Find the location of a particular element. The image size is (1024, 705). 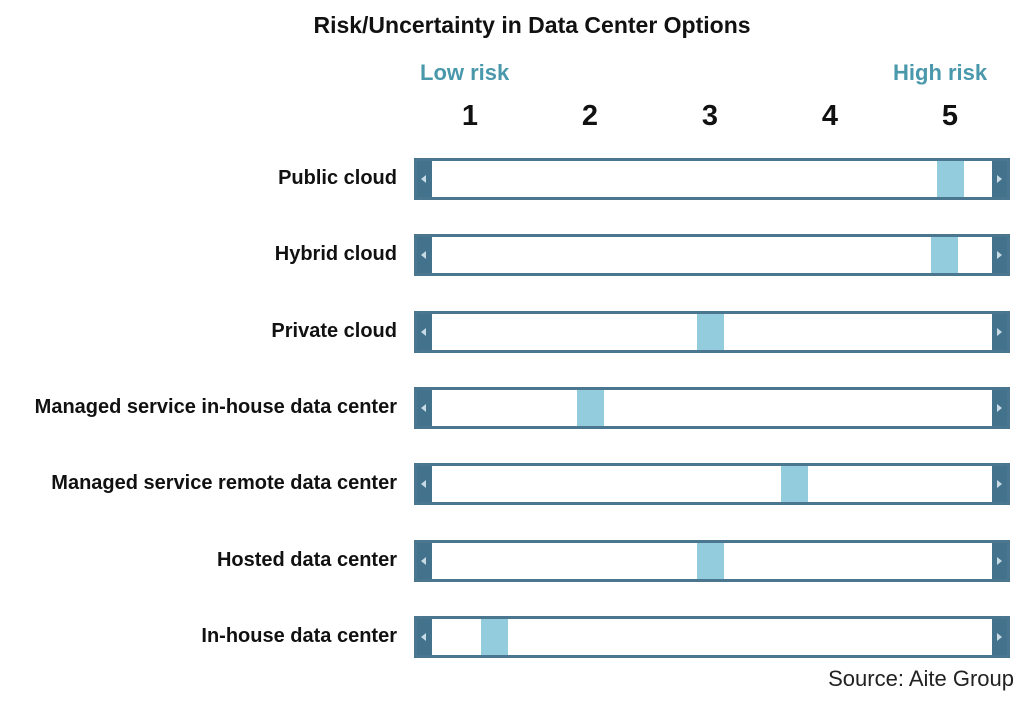

source-note: Source: Aite Group is located at coordinates (921, 678).